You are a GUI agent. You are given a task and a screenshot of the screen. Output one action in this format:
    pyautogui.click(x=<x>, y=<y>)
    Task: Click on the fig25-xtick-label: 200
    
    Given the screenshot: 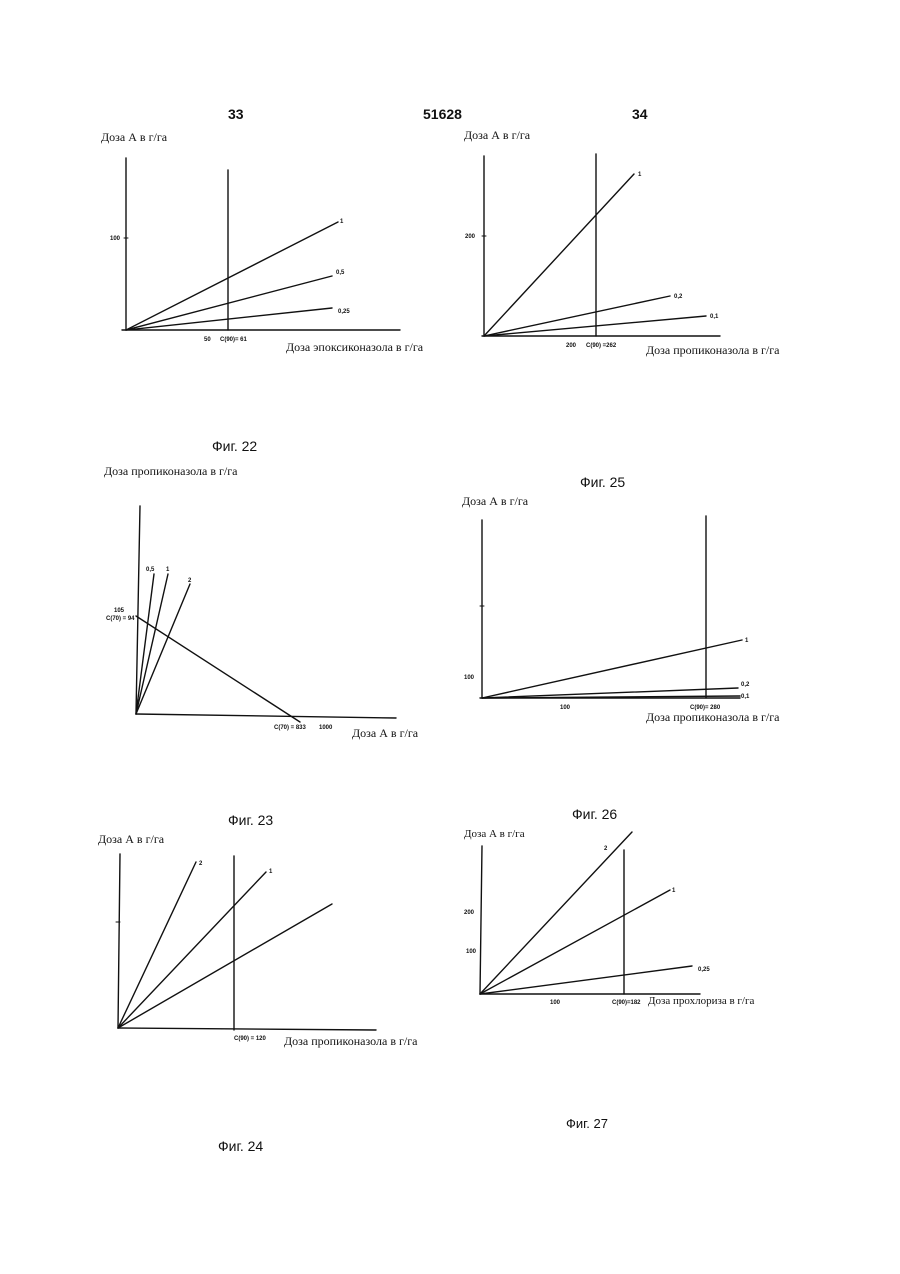 What is the action you would take?
    pyautogui.click(x=571, y=346)
    